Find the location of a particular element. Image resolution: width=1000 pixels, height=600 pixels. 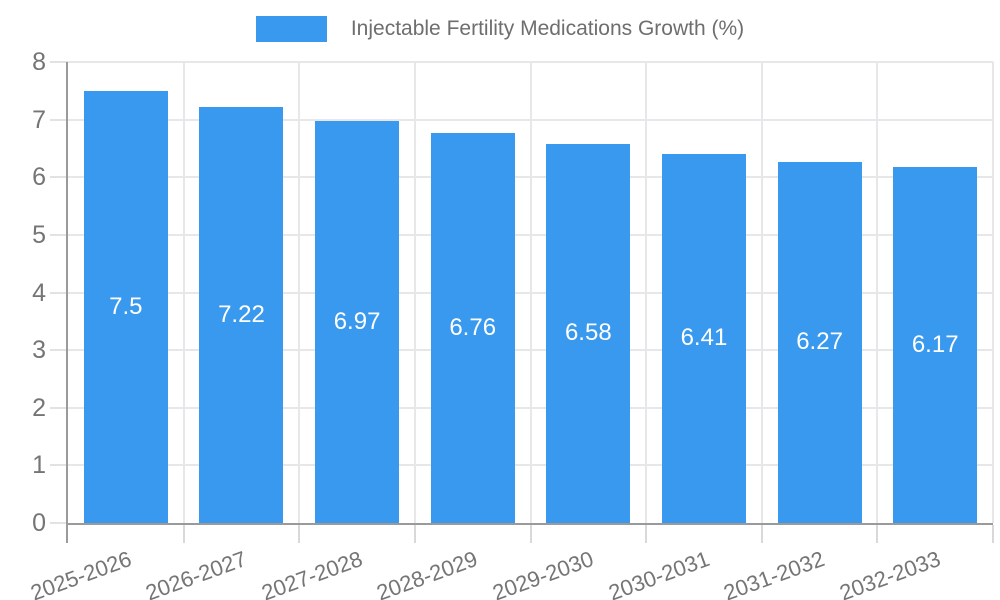

bar-value-label: 6.17 is located at coordinates (935, 345).